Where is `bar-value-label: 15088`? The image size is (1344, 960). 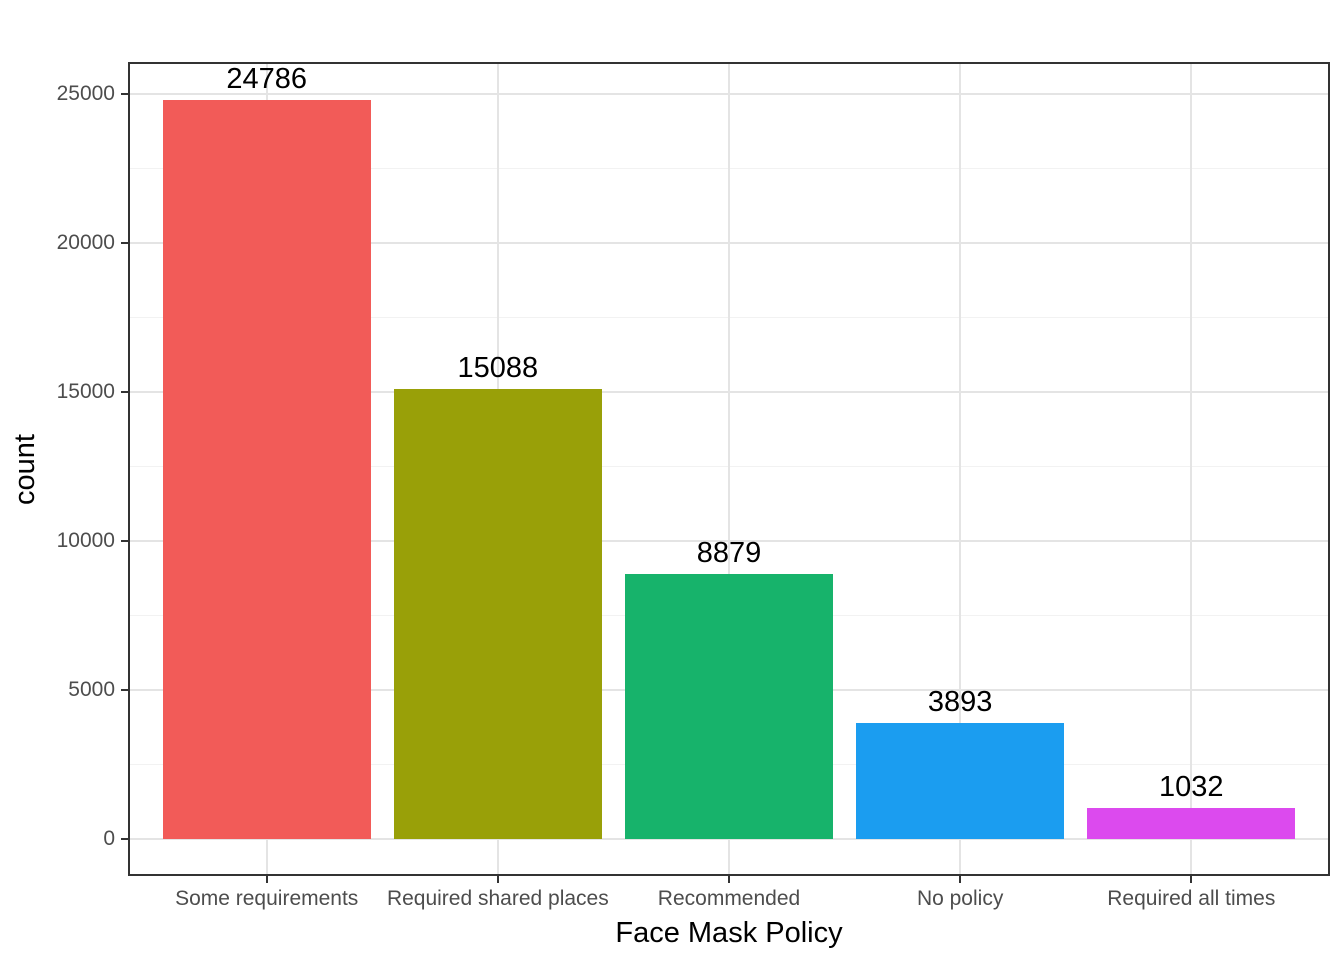 bar-value-label: 15088 is located at coordinates (498, 368).